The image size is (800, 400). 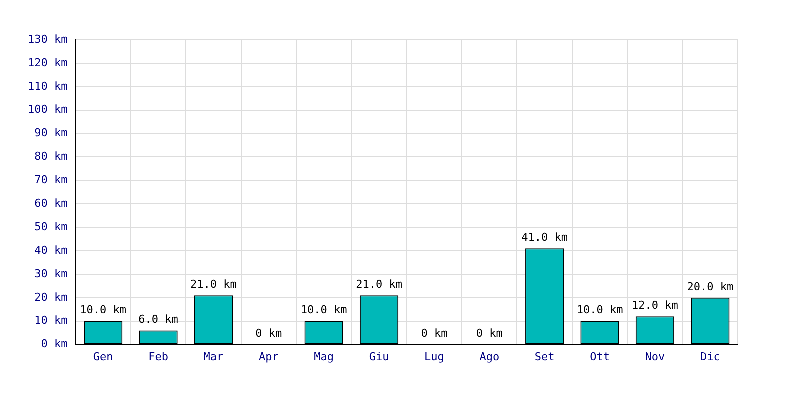 What do you see at coordinates (269, 357) in the screenshot?
I see `x-tick-label: Apr` at bounding box center [269, 357].